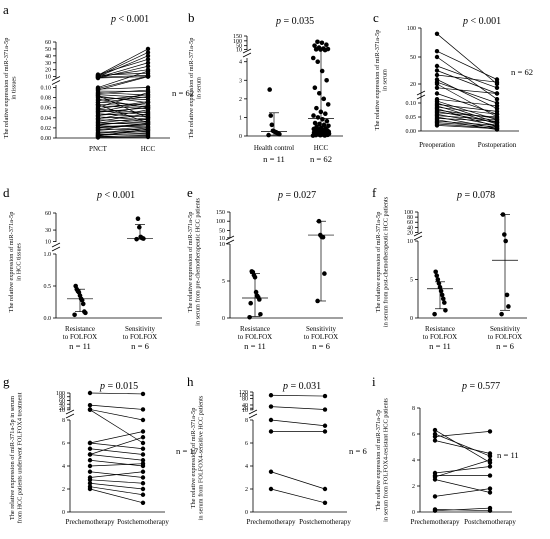 The image size is (550, 539). I want to click on y-tick-label: 8, so click(63, 421).